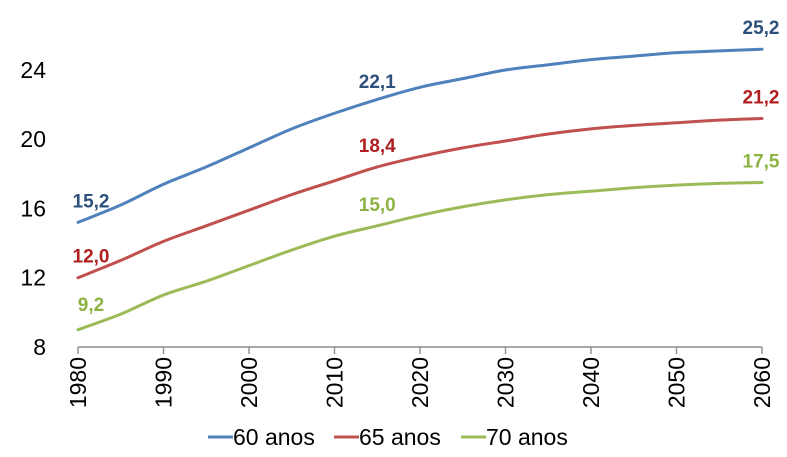 This screenshot has width=787, height=457. I want to click on x-tick-label: 2030, so click(506, 382).